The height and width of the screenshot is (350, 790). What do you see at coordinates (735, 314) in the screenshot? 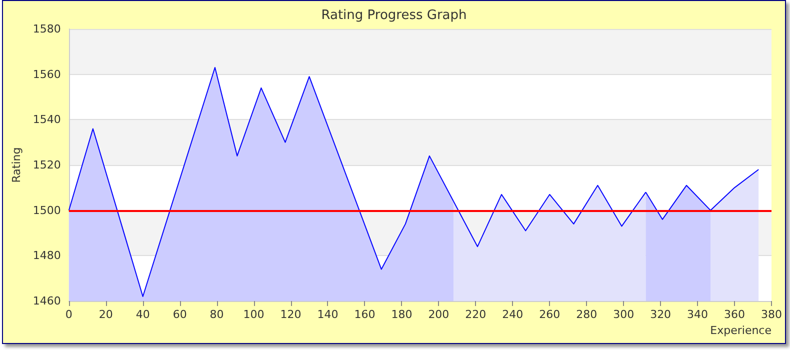
I see `x-tick-label: 360` at bounding box center [735, 314].